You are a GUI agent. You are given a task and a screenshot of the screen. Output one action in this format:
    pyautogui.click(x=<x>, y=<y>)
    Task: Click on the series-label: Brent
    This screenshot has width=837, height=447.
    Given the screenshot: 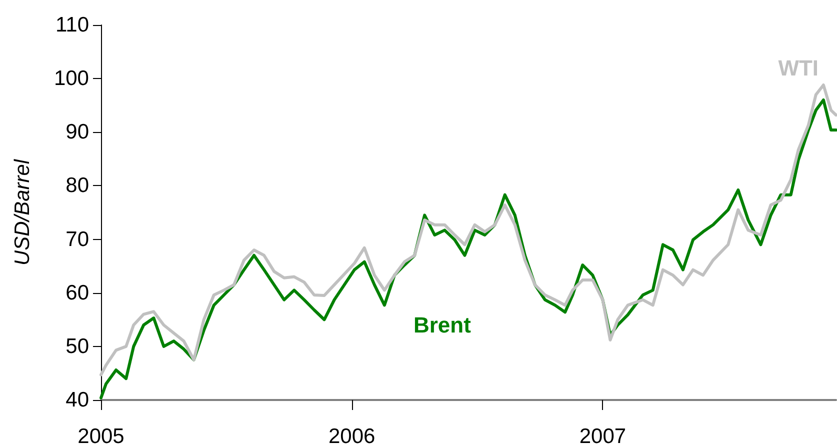 What is the action you would take?
    pyautogui.click(x=442, y=325)
    